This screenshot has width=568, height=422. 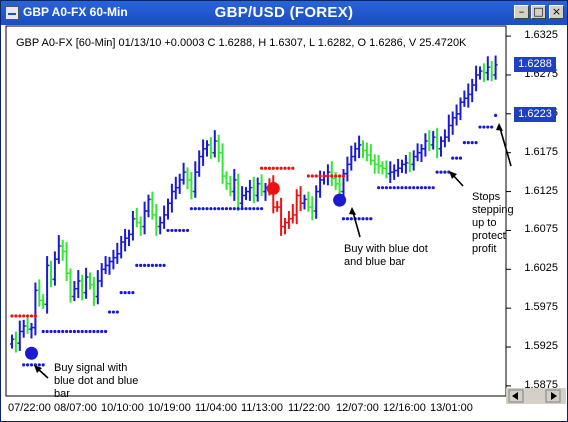 I want to click on minimize-icon: –, so click(x=521, y=11).